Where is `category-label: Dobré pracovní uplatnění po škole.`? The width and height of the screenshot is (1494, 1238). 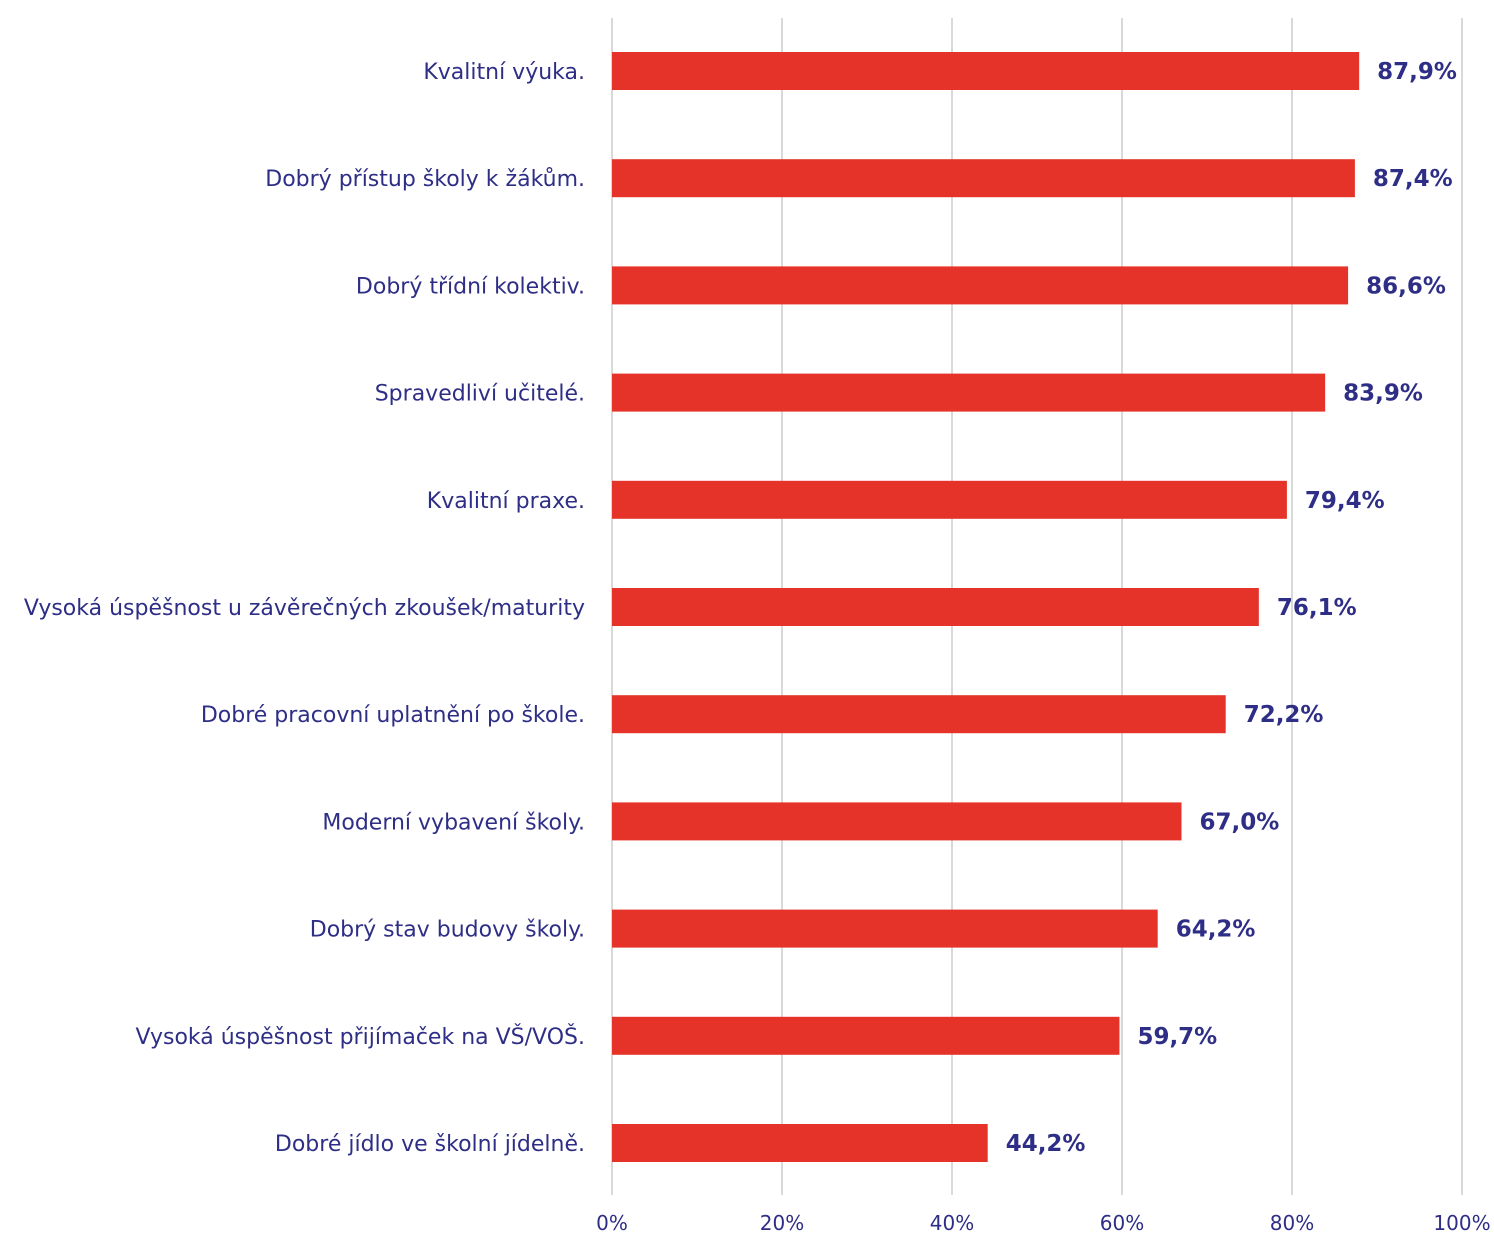 category-label: Dobré pracovní uplatnění po škole. is located at coordinates (393, 715).